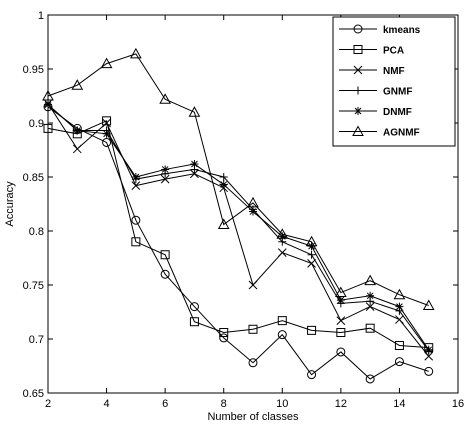 The image size is (474, 425). Describe the element at coordinates (358, 70) in the screenshot. I see `legend-marker-nmf` at that location.